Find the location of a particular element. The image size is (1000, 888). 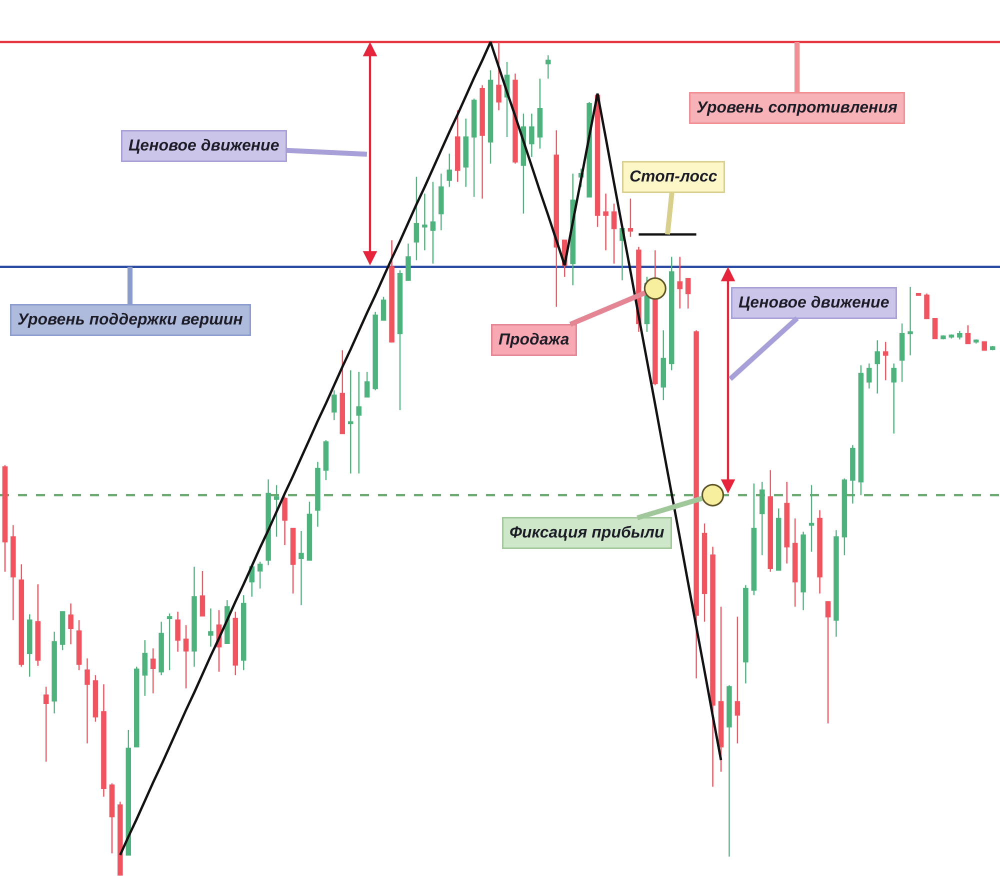

ref-line-label: Уровень сопротивления is located at coordinates (797, 108).